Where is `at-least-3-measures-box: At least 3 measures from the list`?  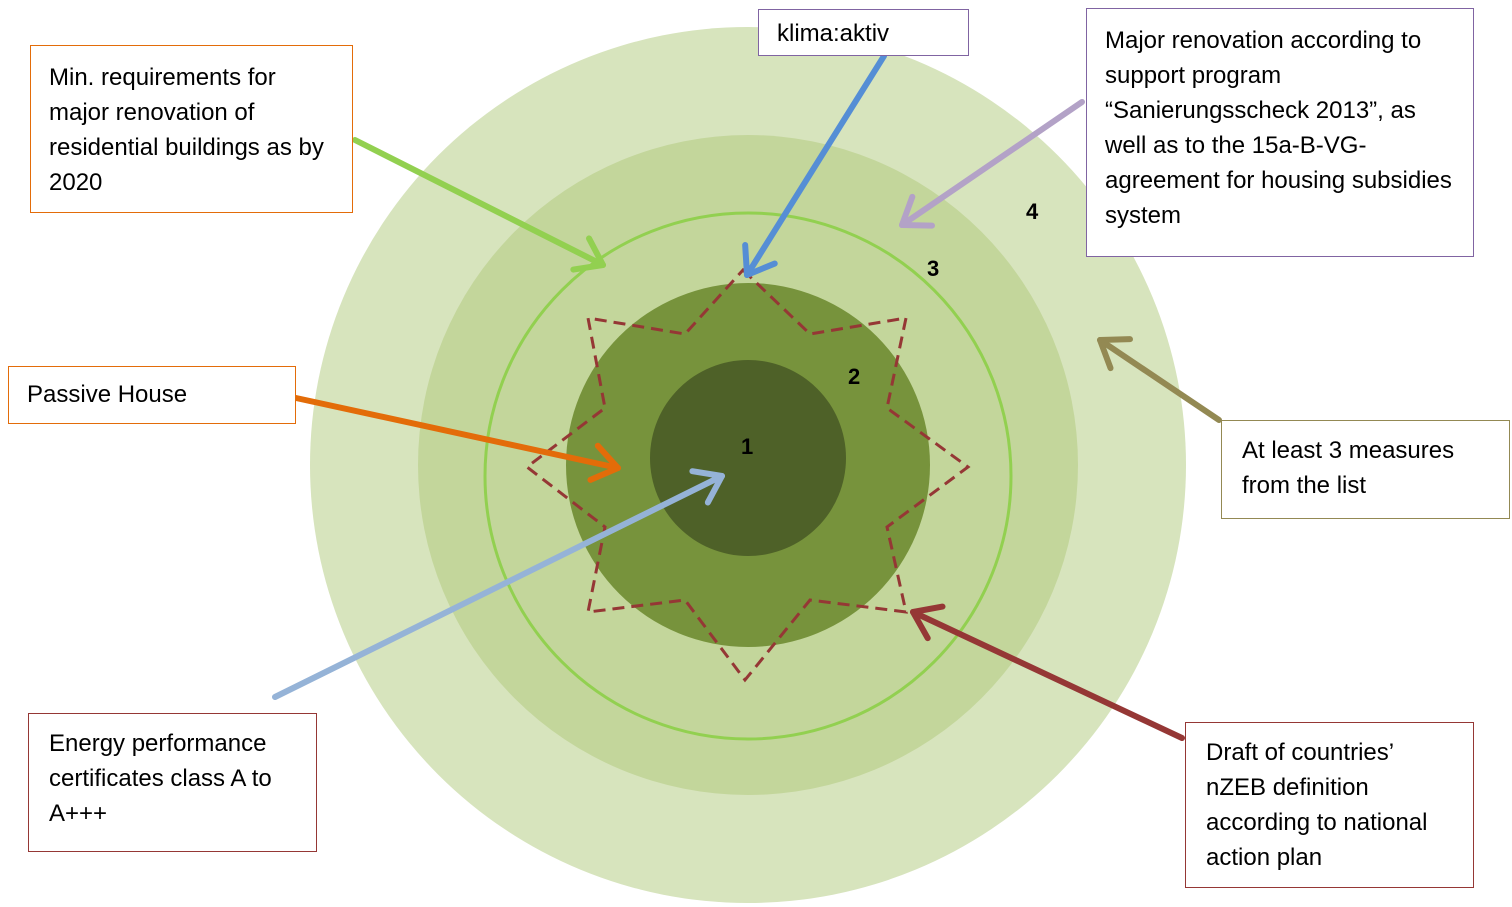
at-least-3-measures-box: At least 3 measures from the list is located at coordinates (1365, 469).